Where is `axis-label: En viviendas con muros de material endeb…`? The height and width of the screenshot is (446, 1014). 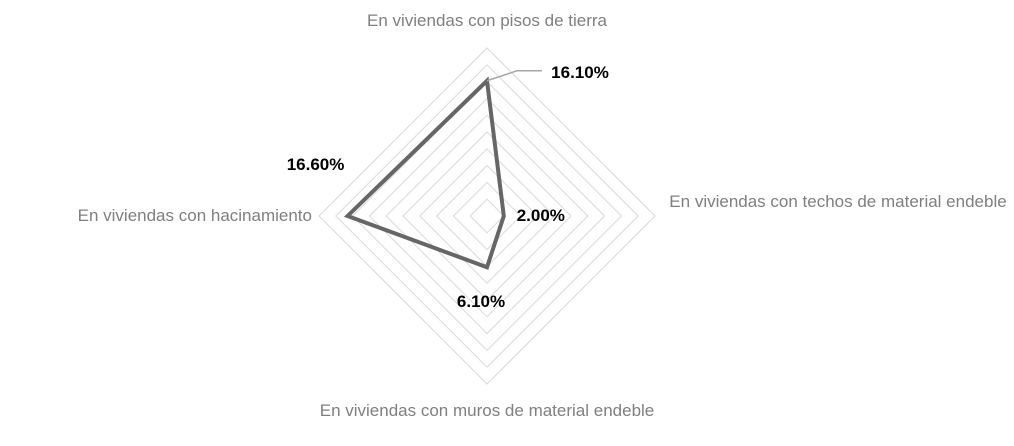 axis-label: En viviendas con muros de material endeb… is located at coordinates (487, 410).